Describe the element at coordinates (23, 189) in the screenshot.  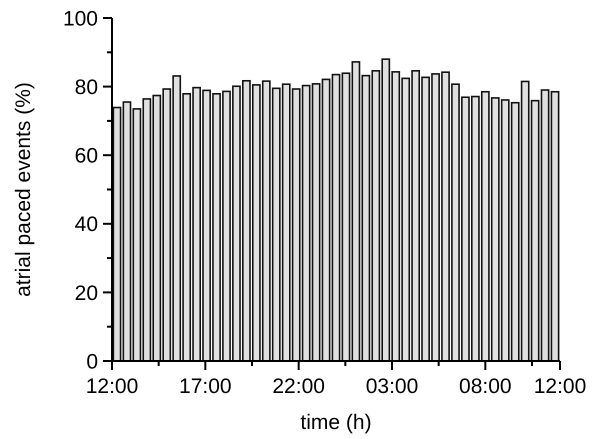
I see `y-axis-title: atrial paced events (%)` at that location.